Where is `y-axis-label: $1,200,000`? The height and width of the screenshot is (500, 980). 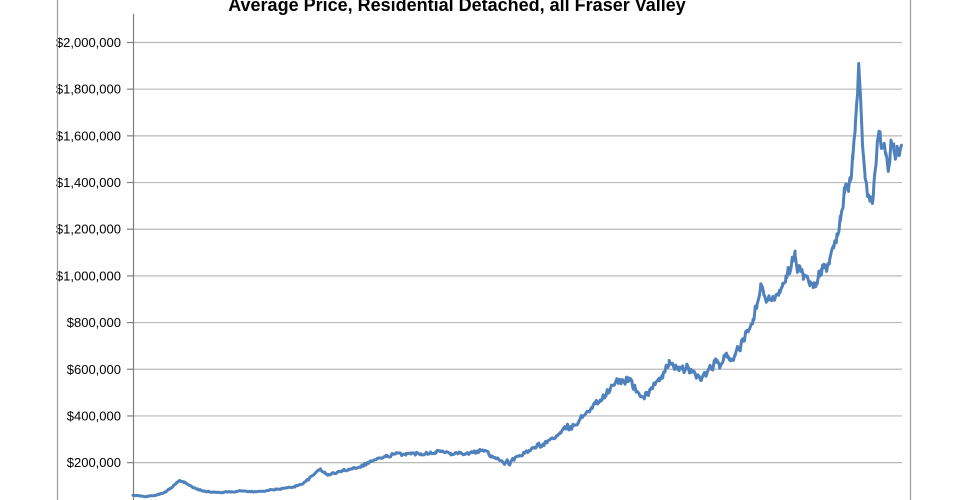
y-axis-label: $1,200,000 is located at coordinates (88, 229).